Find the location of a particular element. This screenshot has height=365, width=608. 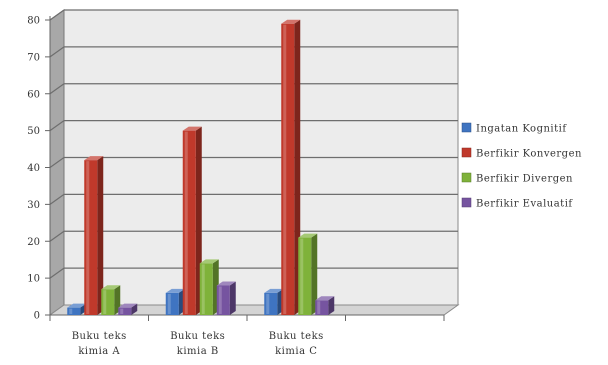

y-tick-label: 10 is located at coordinates (33, 279).